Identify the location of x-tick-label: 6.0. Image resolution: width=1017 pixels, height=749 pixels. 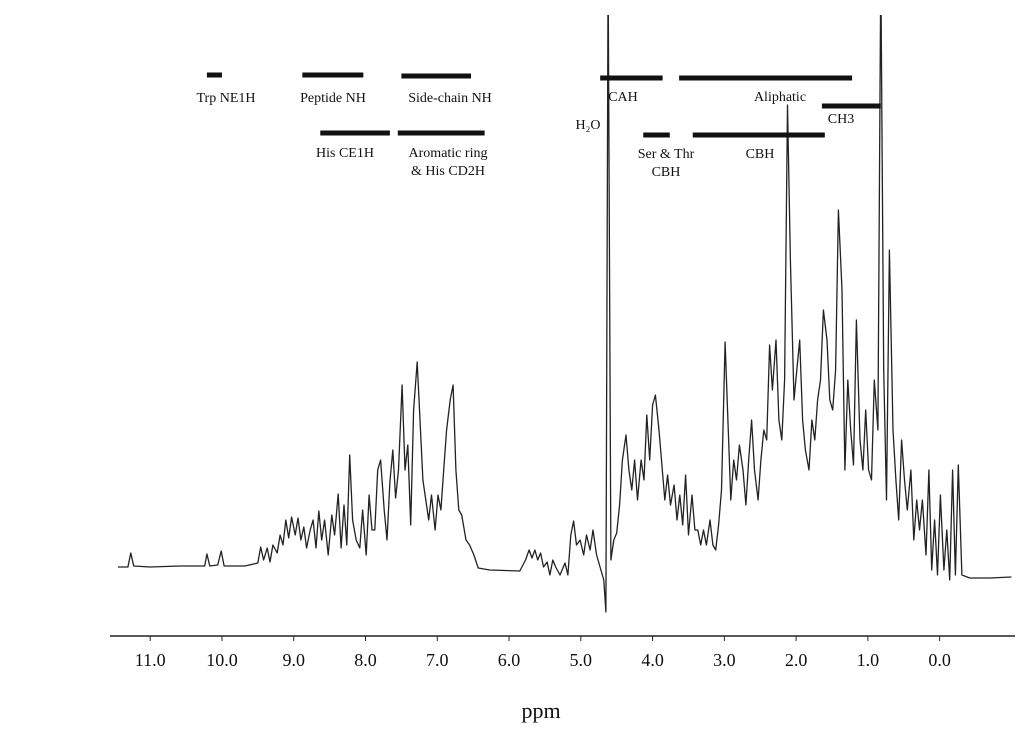
(509, 660).